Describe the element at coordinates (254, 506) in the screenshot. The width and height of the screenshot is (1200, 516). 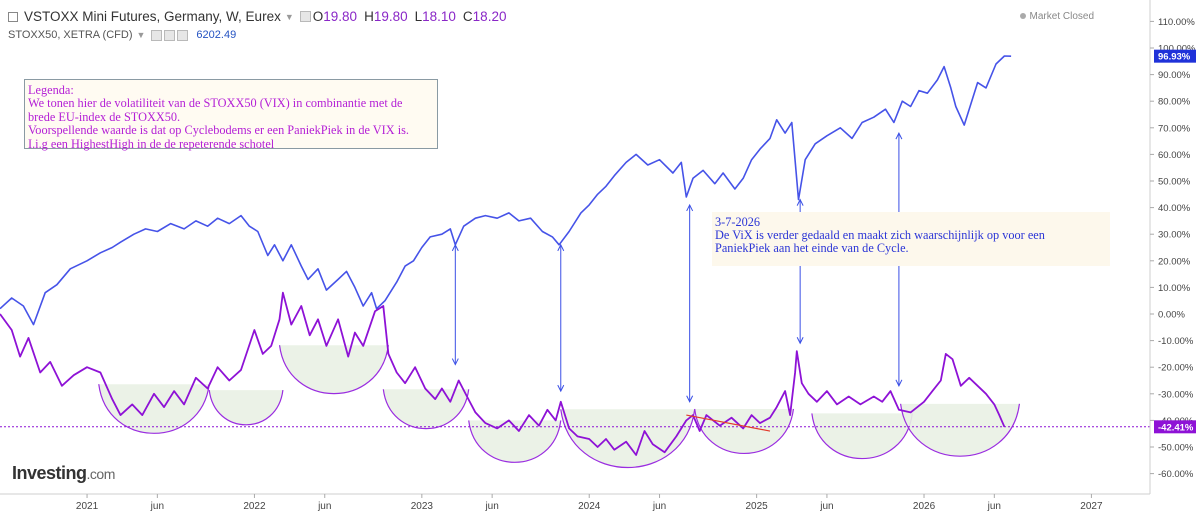
I see `x-tick-label: 2022` at that location.